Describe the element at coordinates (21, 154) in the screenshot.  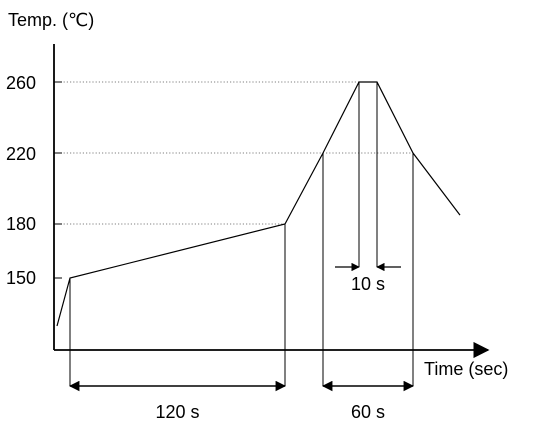
I see `y-tick-label-220: 220` at that location.